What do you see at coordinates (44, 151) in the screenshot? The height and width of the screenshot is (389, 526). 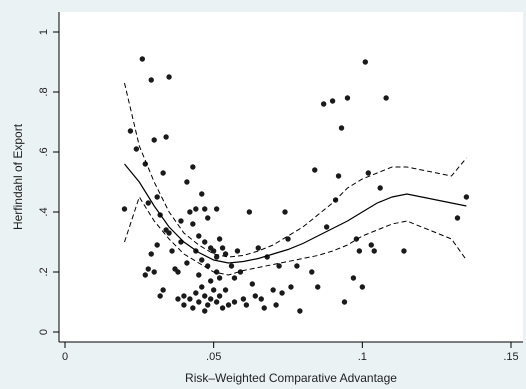 I see `y-tick-label: .6` at bounding box center [44, 151].